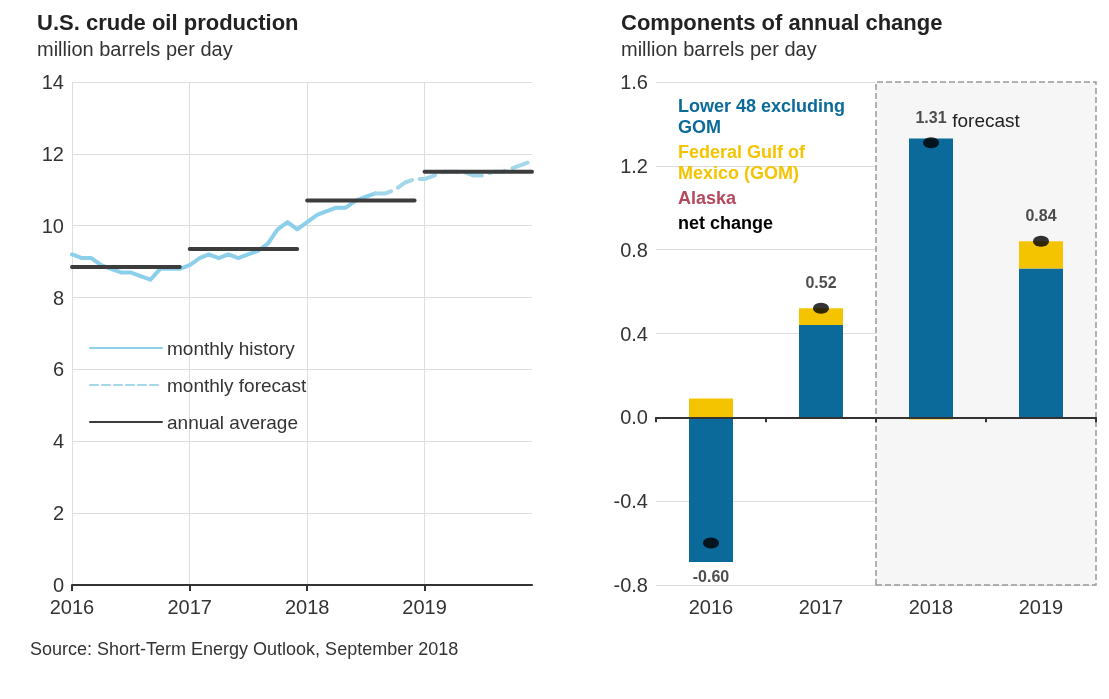 Image resolution: width=1109 pixels, height=699 pixels. I want to click on y-tick-label: 0, so click(58, 585).